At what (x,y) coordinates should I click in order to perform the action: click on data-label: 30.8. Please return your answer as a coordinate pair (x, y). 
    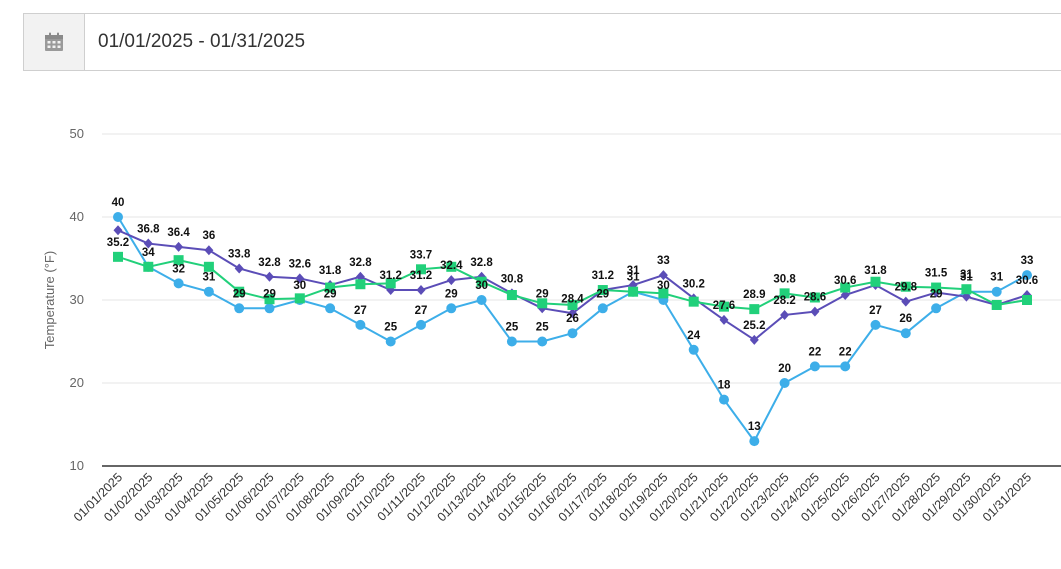
    Looking at the image, I should click on (784, 279).